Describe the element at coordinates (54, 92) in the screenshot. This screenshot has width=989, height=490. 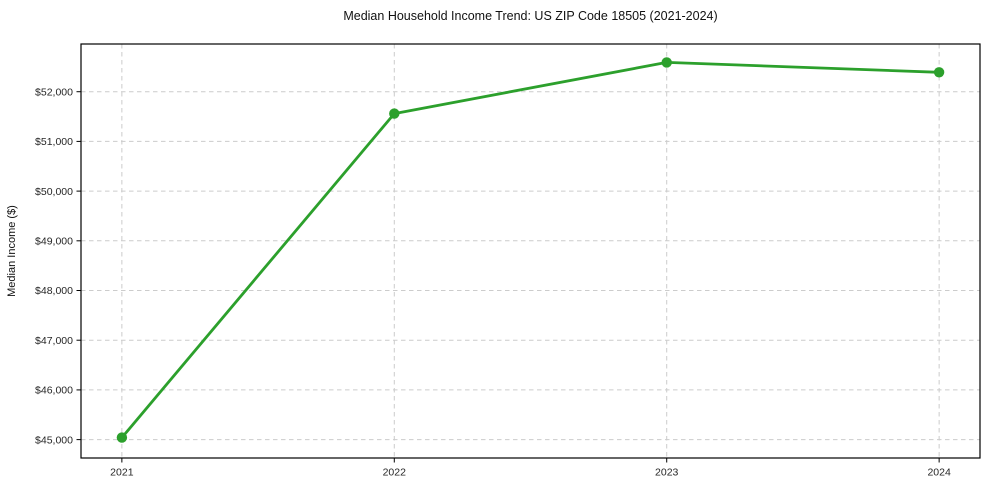
I see `y-tick-label: $52,000` at that location.